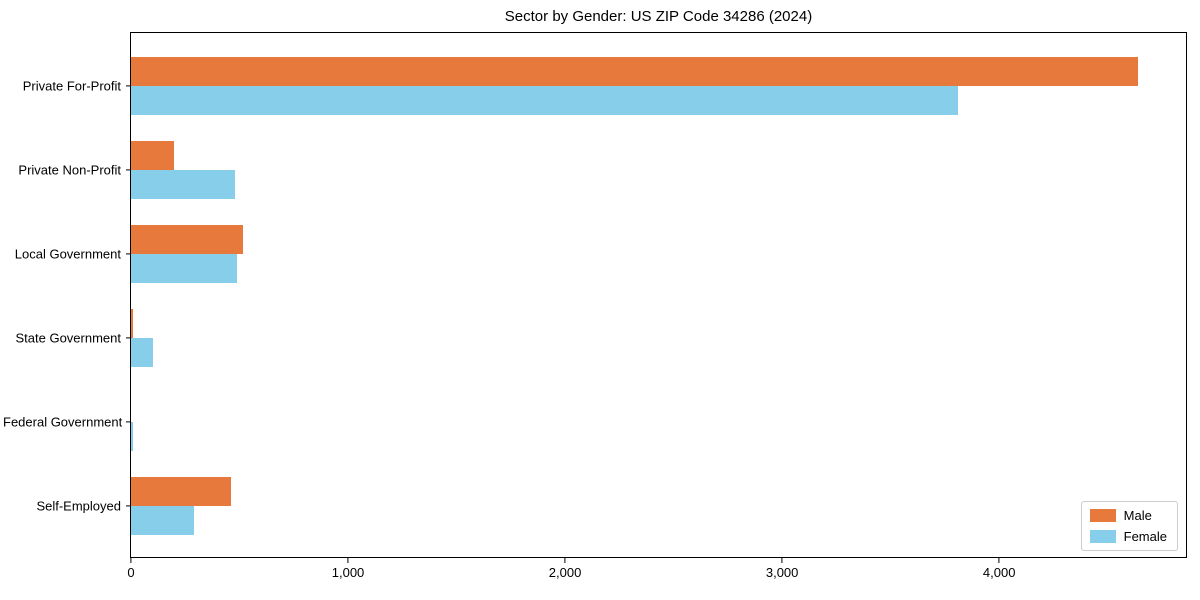 The image size is (1200, 600). What do you see at coordinates (1145, 536) in the screenshot?
I see `legend-label-female: Female` at bounding box center [1145, 536].